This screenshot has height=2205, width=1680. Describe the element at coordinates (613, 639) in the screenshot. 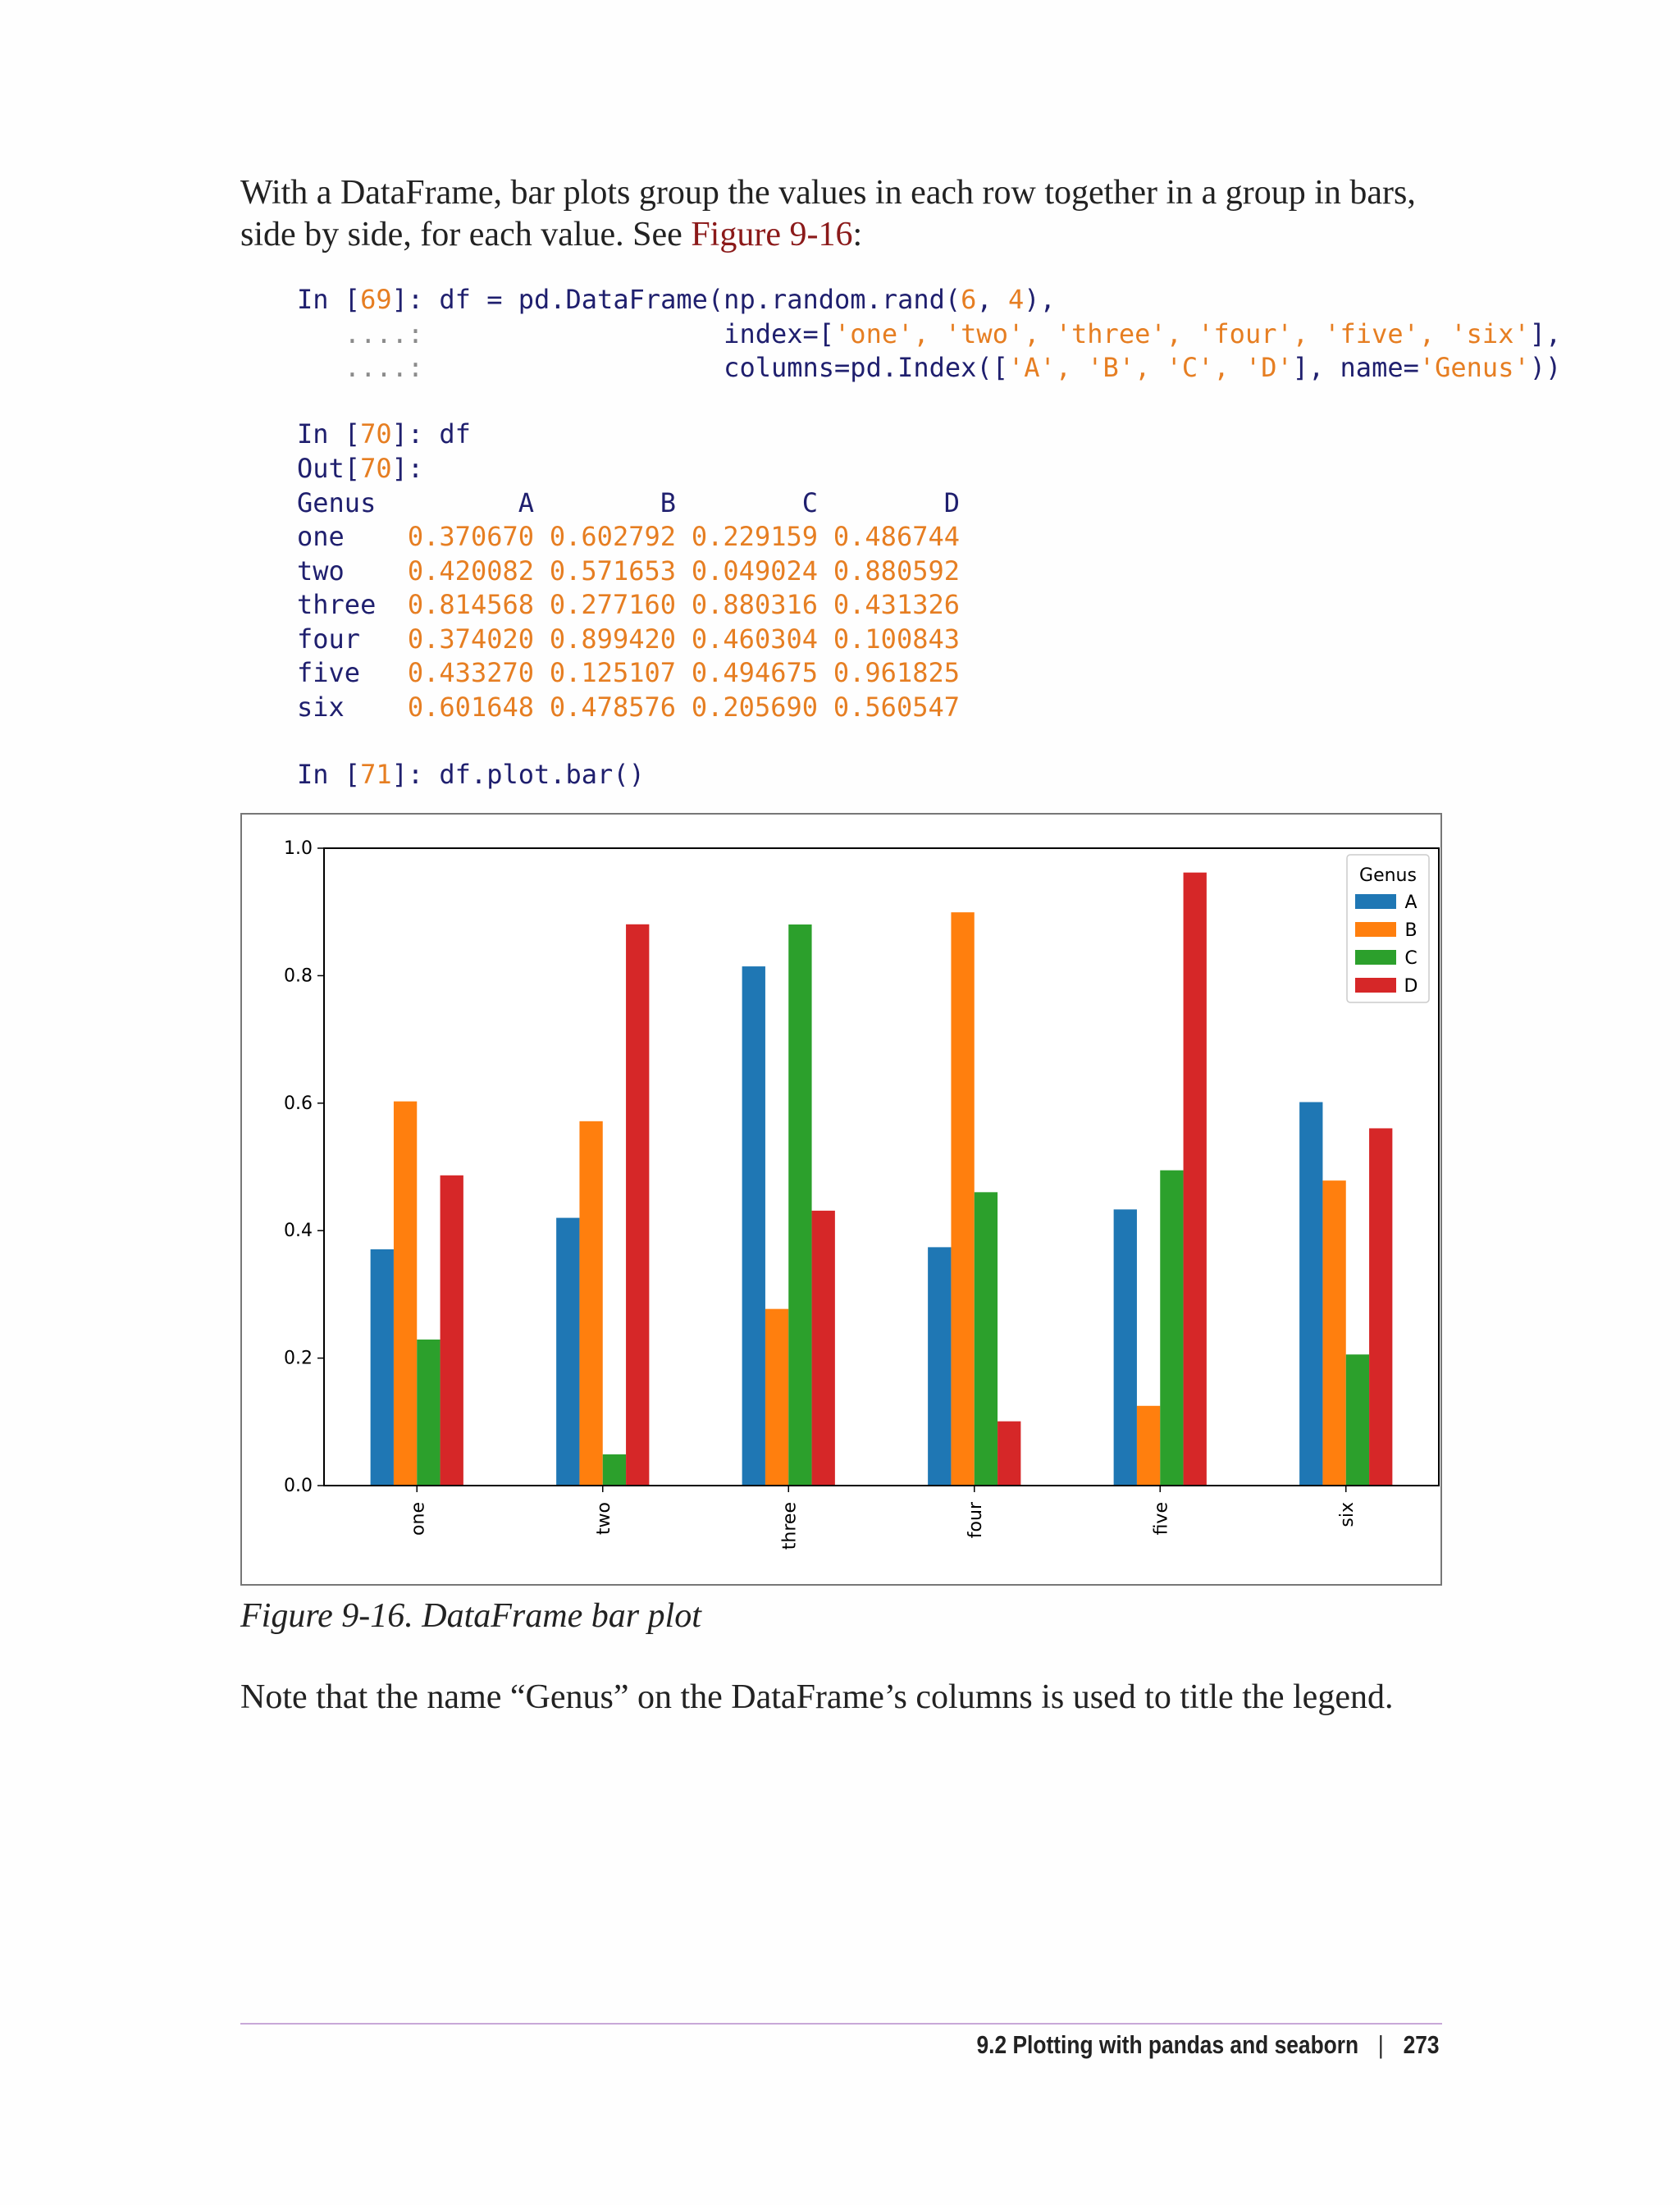

I see `table-cell: 0.899420` at that location.